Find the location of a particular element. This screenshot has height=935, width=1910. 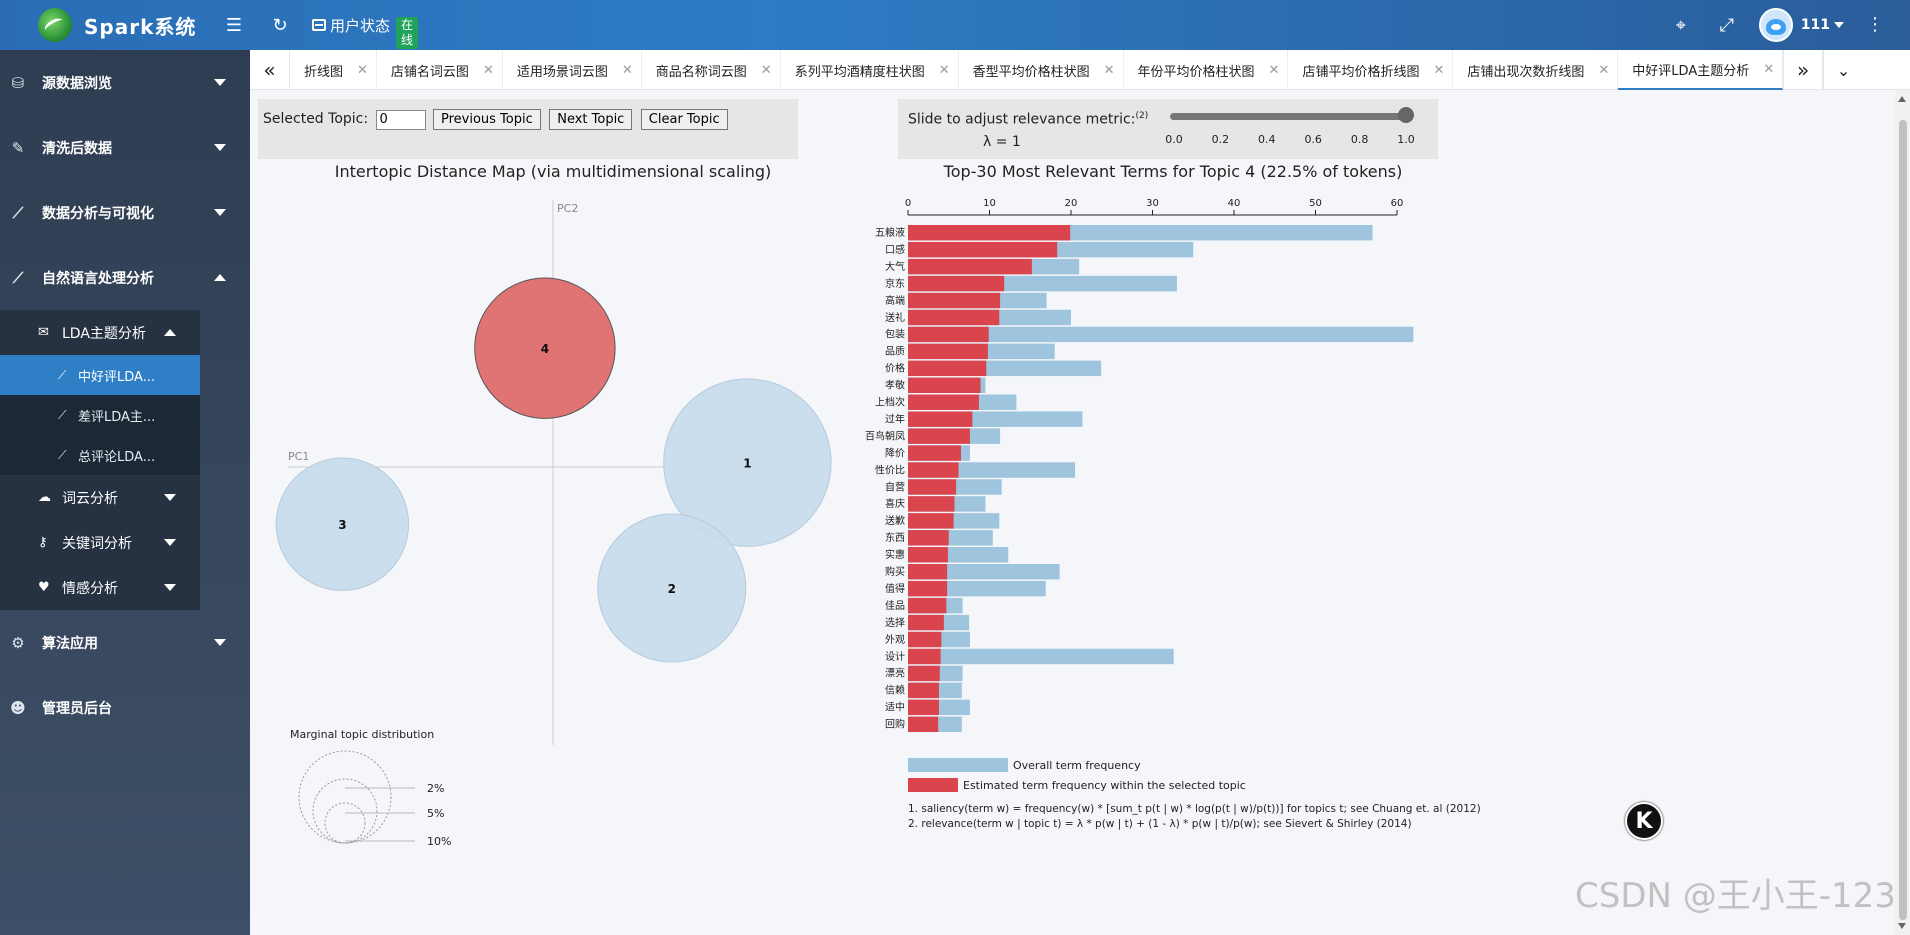

term-label: 漂亮 is located at coordinates (895, 673).